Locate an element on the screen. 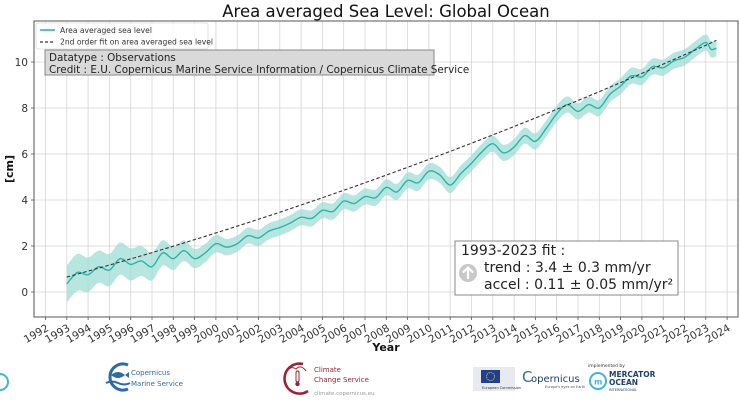 Image resolution: width=740 pixels, height=413 pixels. mercator-implemented: implemented by is located at coordinates (606, 366).